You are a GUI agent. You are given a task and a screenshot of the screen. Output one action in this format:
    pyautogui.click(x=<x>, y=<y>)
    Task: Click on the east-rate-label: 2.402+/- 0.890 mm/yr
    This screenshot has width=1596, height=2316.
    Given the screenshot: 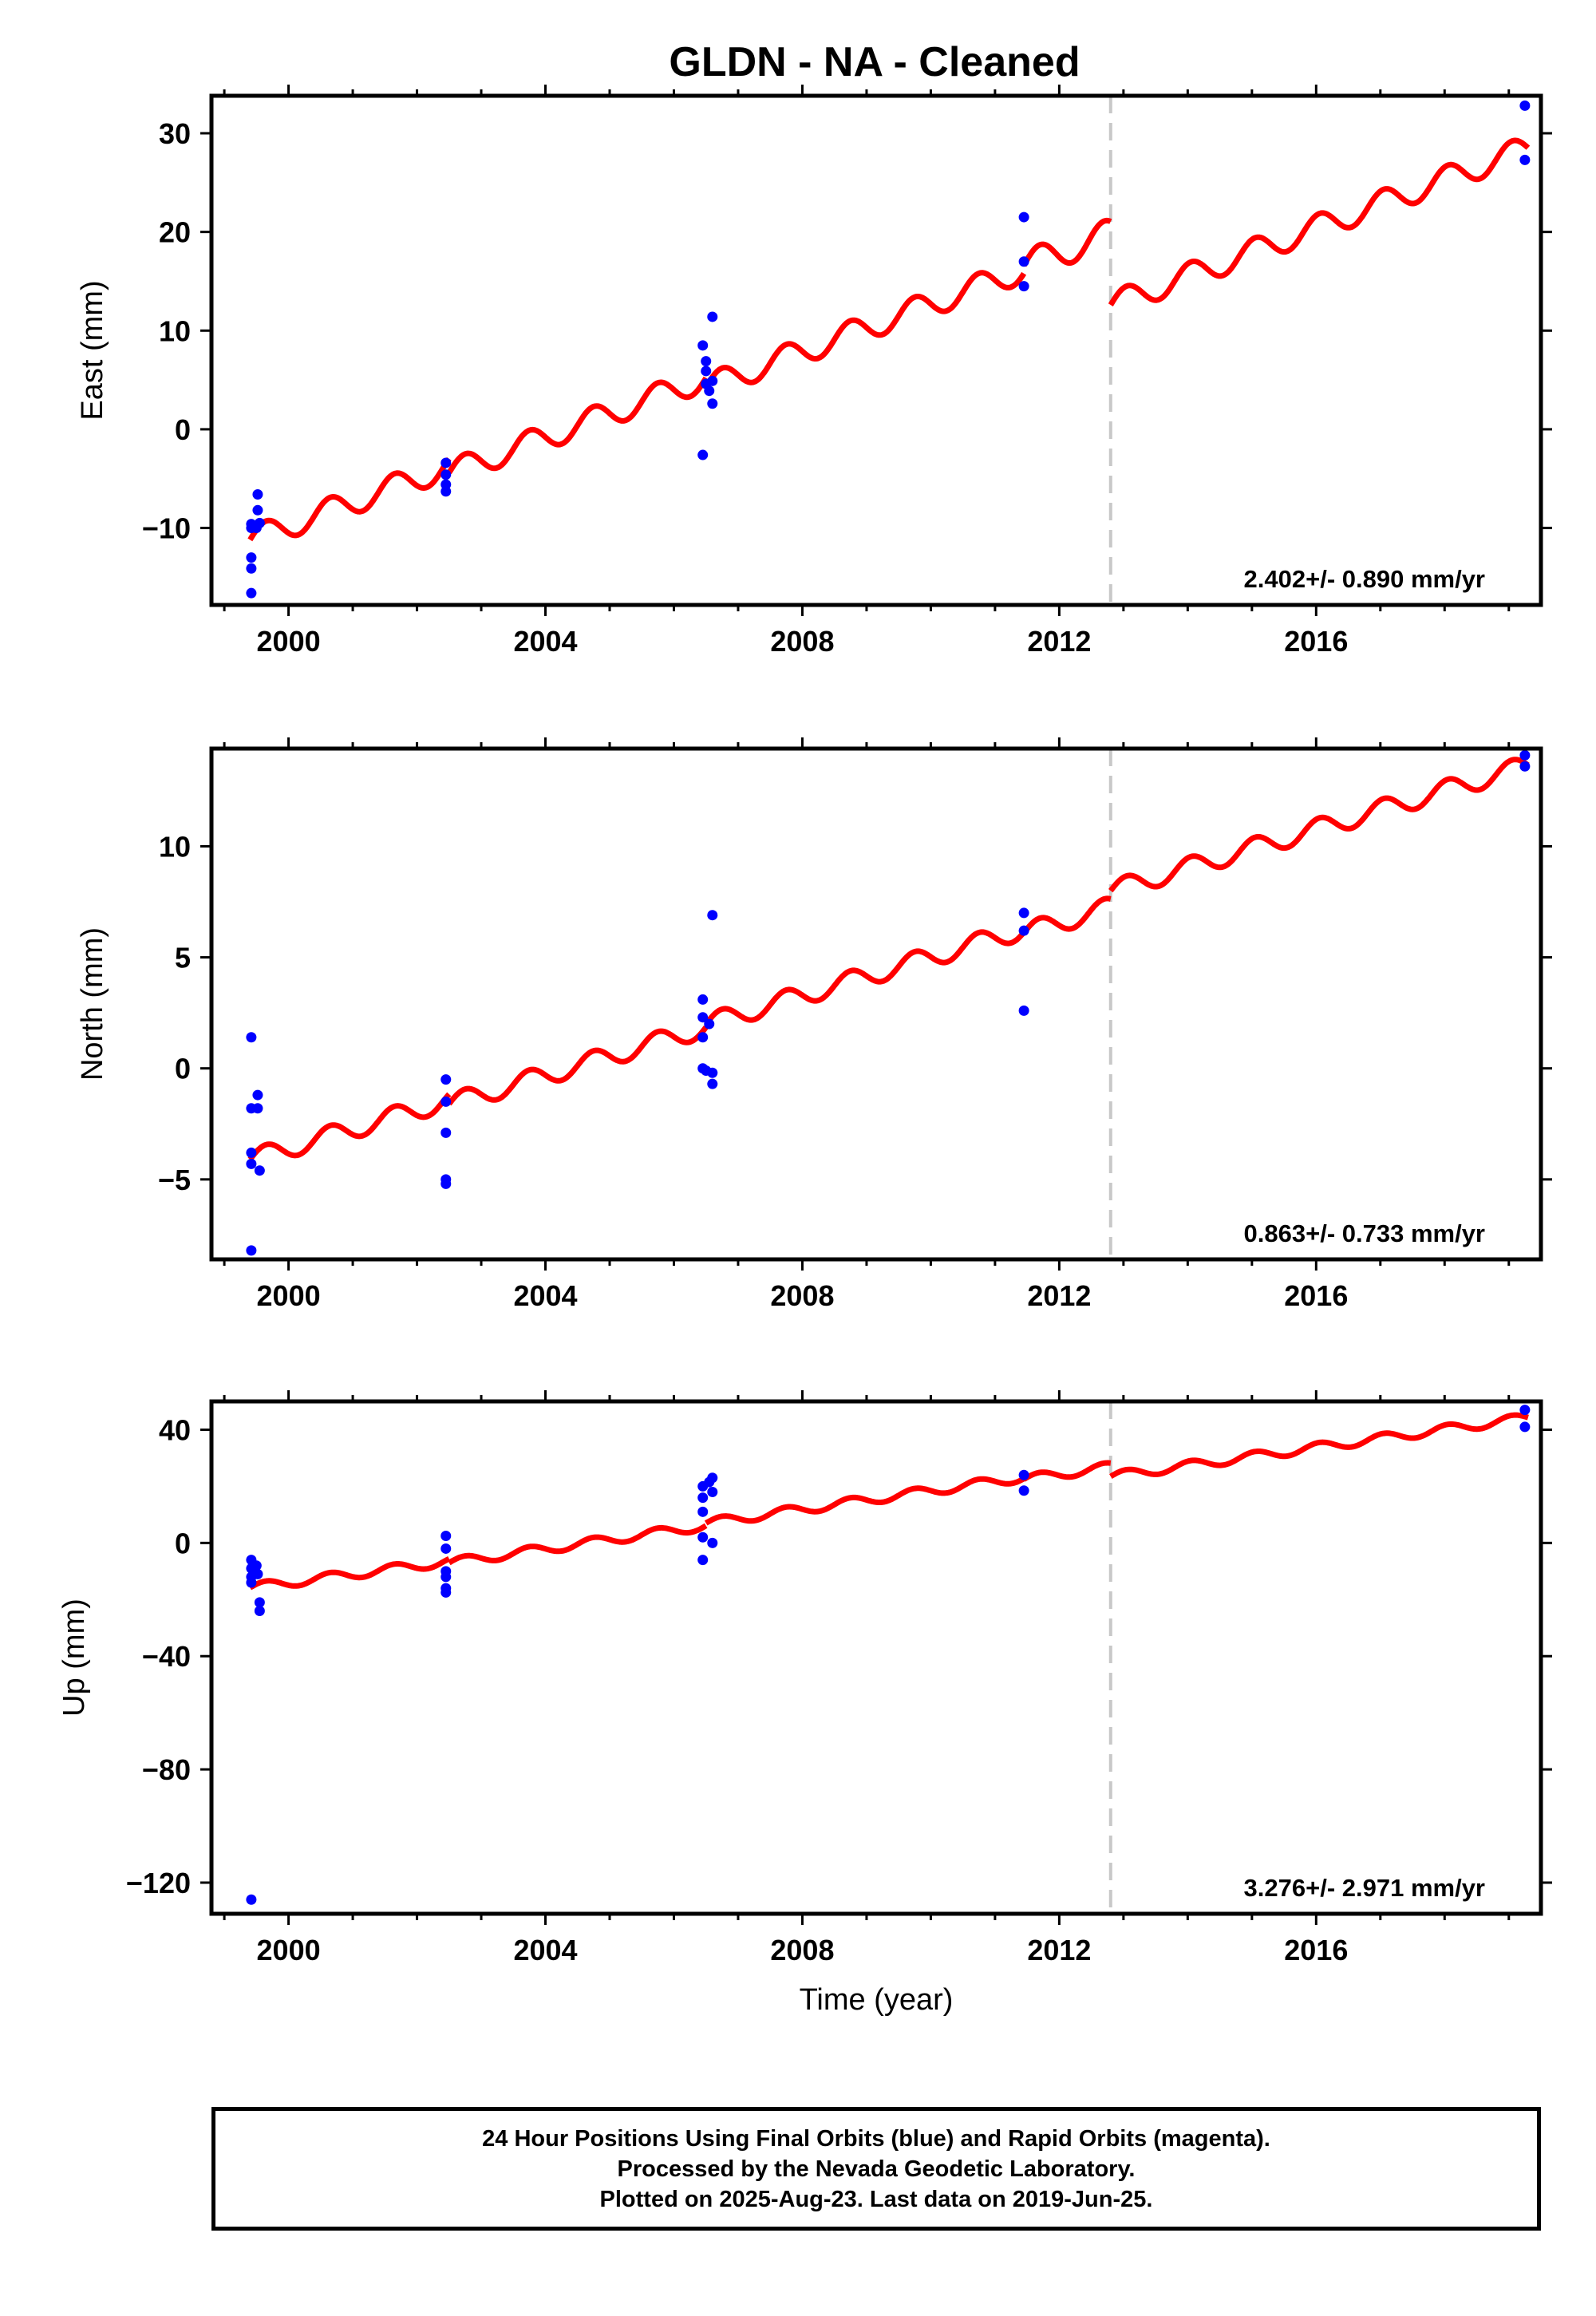 What is the action you would take?
    pyautogui.click(x=1364, y=579)
    